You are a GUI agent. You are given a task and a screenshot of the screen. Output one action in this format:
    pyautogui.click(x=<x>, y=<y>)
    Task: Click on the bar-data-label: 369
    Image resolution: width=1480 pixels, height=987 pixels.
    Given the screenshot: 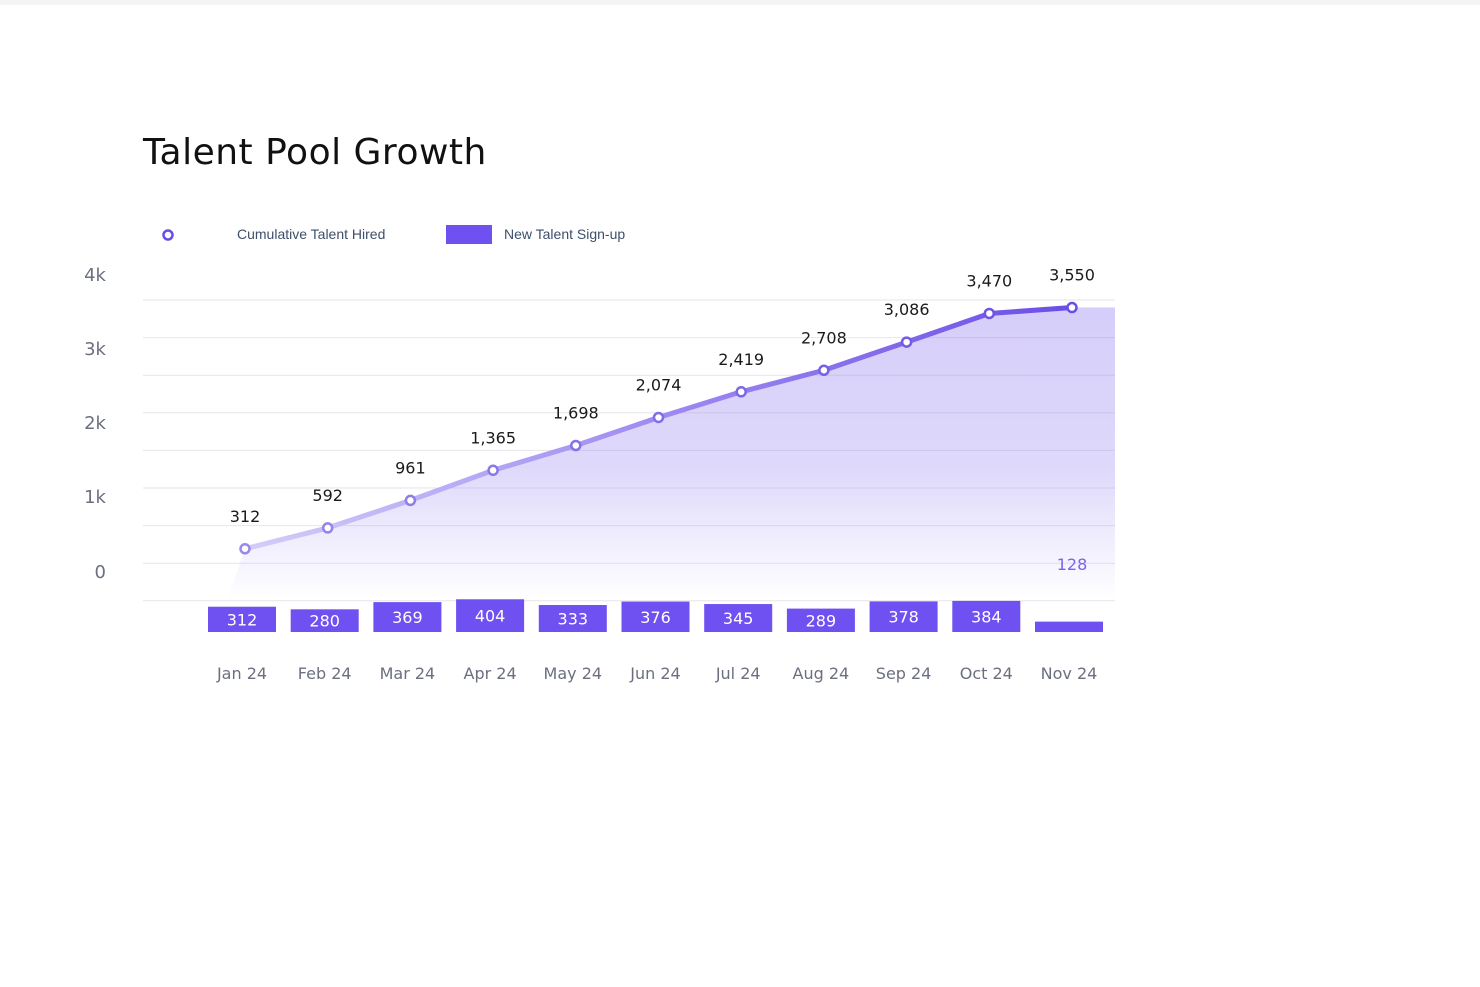 What is the action you would take?
    pyautogui.click(x=407, y=617)
    